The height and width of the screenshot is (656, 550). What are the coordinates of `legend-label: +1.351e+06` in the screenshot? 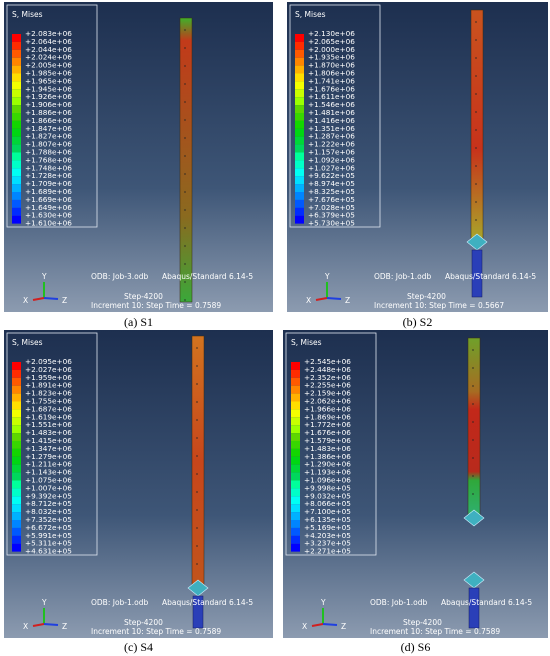 It's located at (331, 128).